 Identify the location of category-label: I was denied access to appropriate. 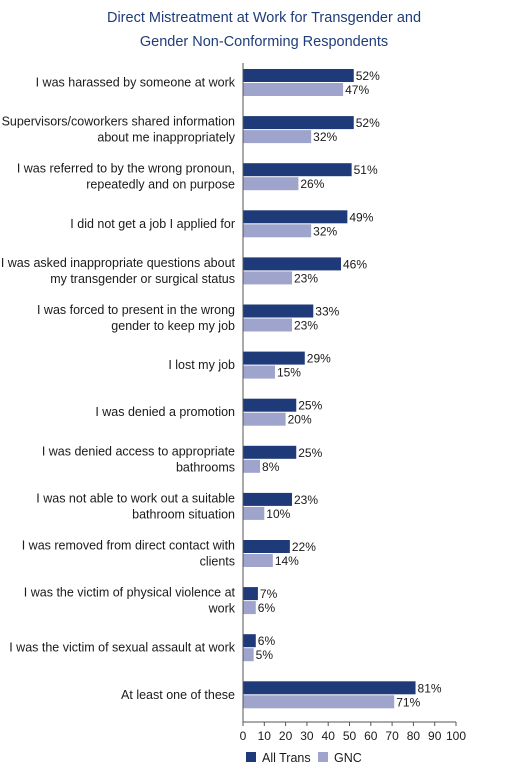
(138, 451).